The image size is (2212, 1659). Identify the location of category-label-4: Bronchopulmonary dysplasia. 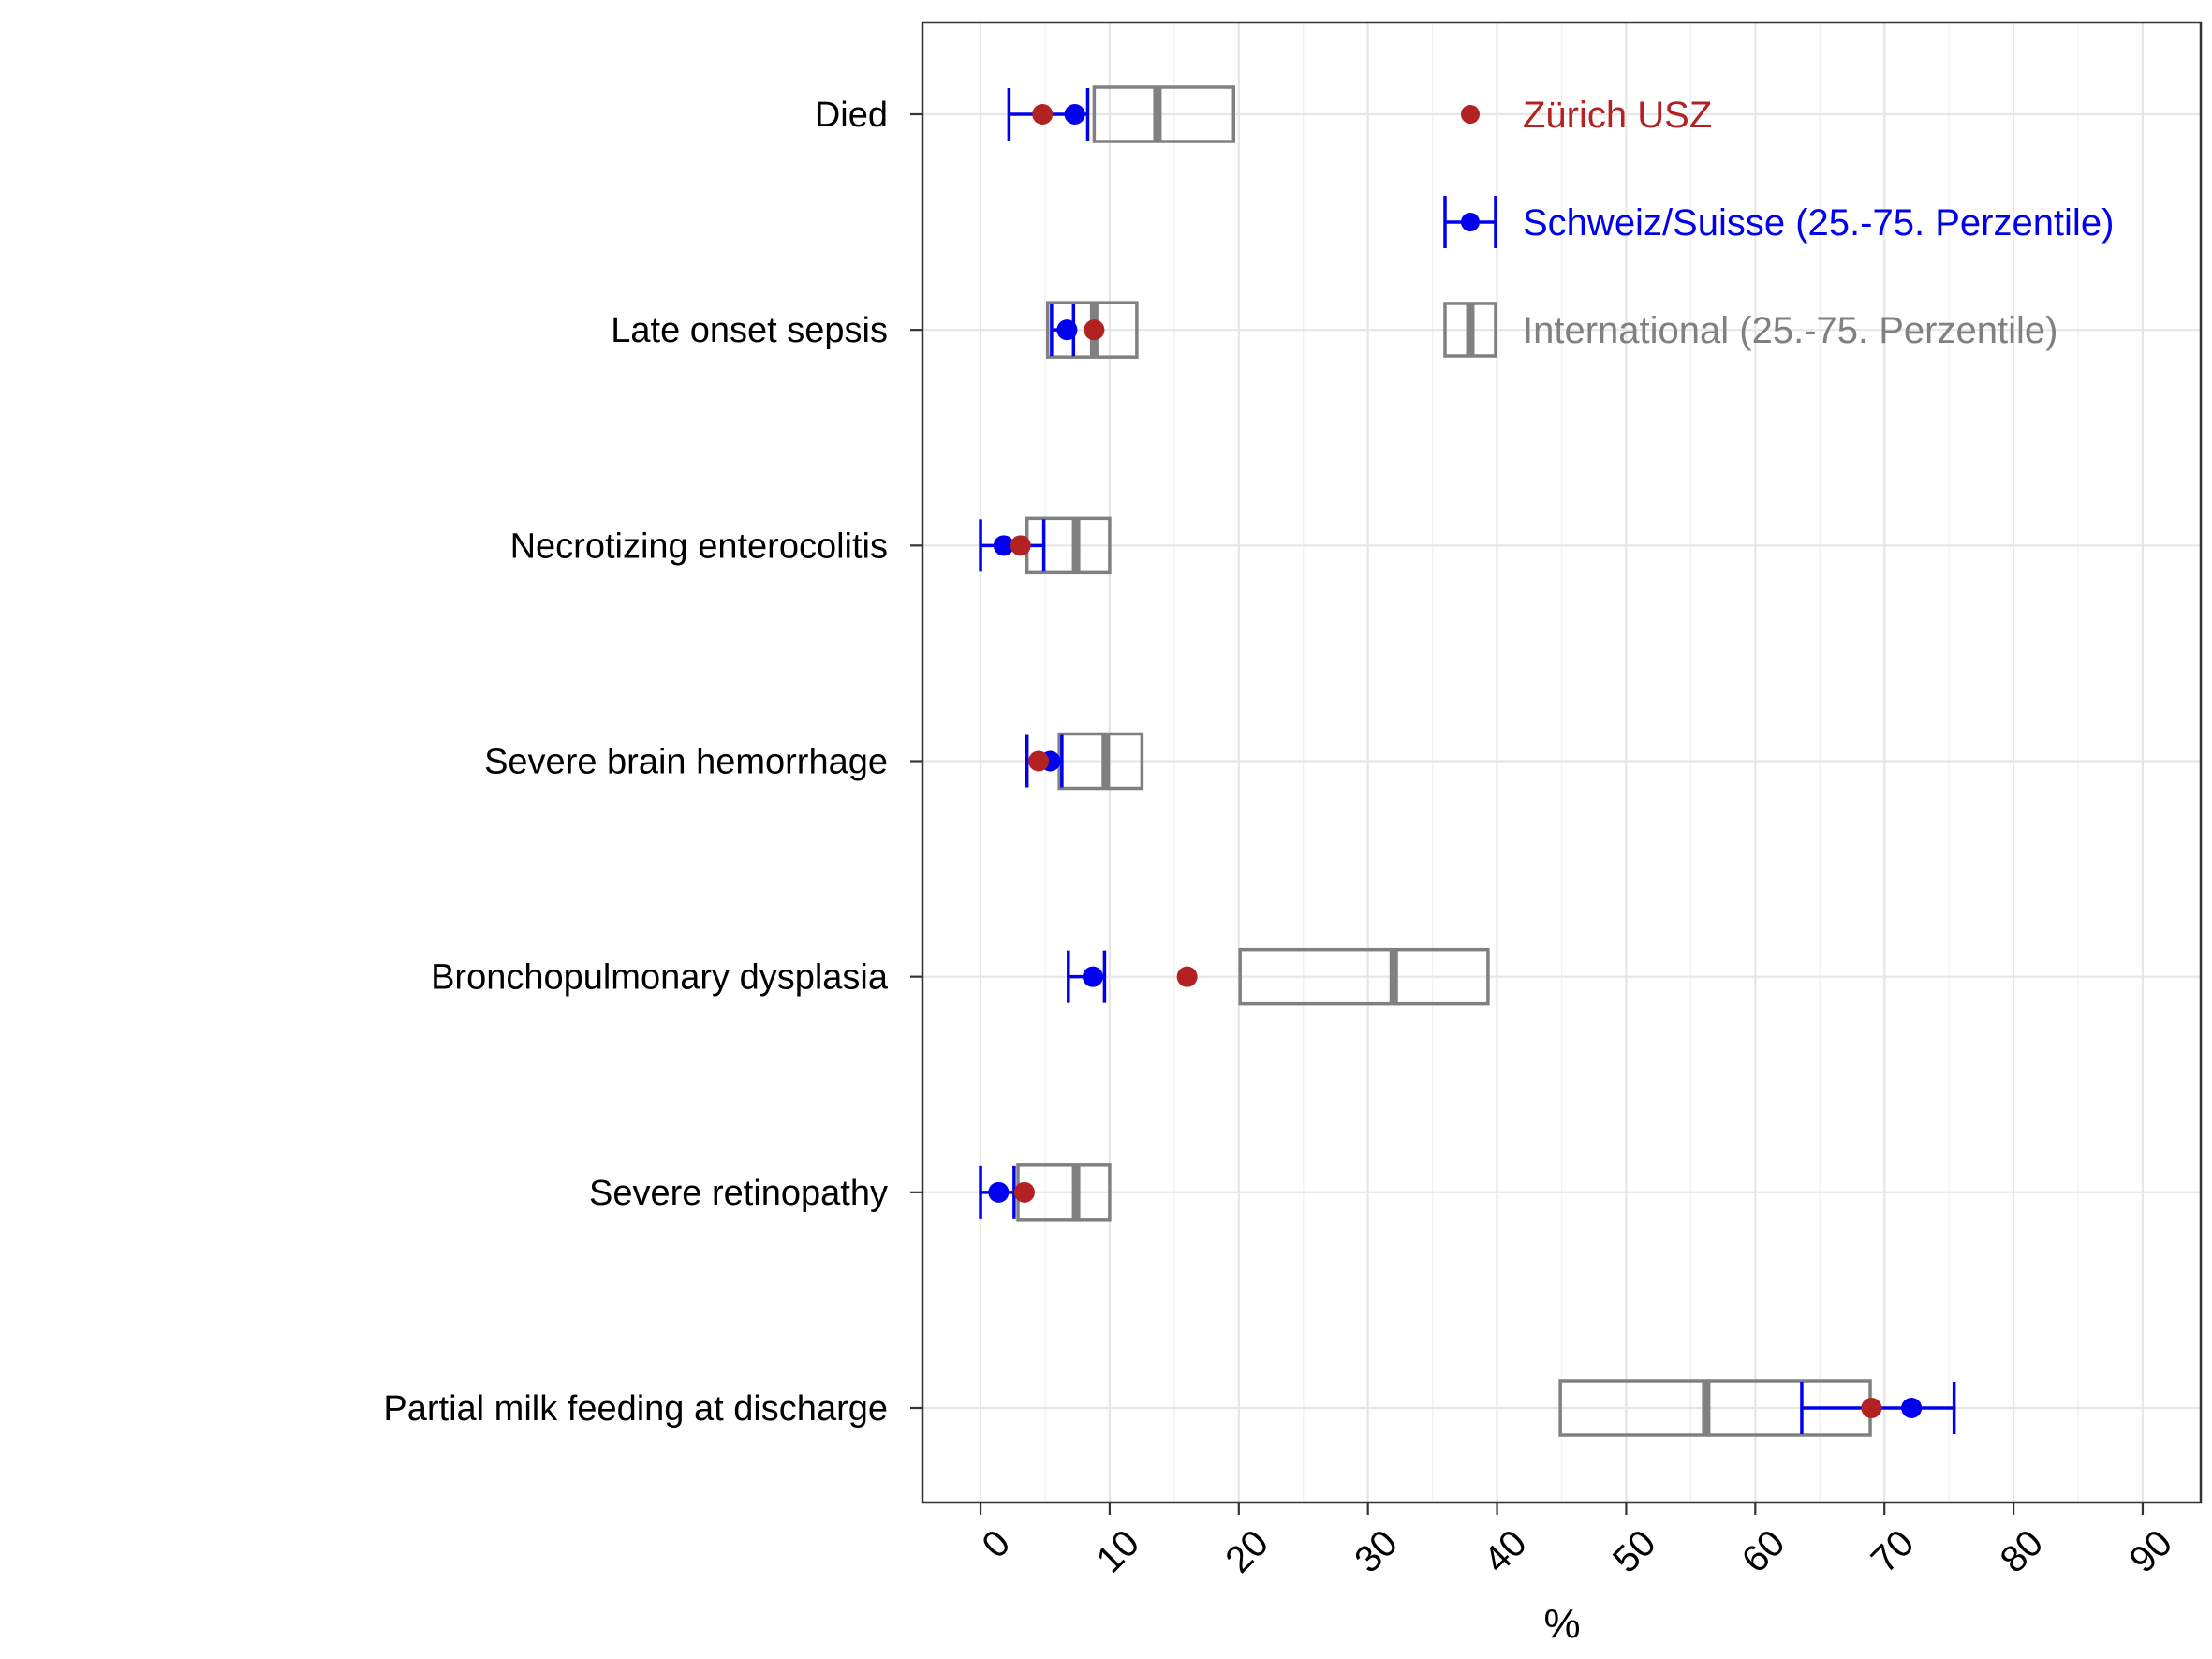
(660, 978).